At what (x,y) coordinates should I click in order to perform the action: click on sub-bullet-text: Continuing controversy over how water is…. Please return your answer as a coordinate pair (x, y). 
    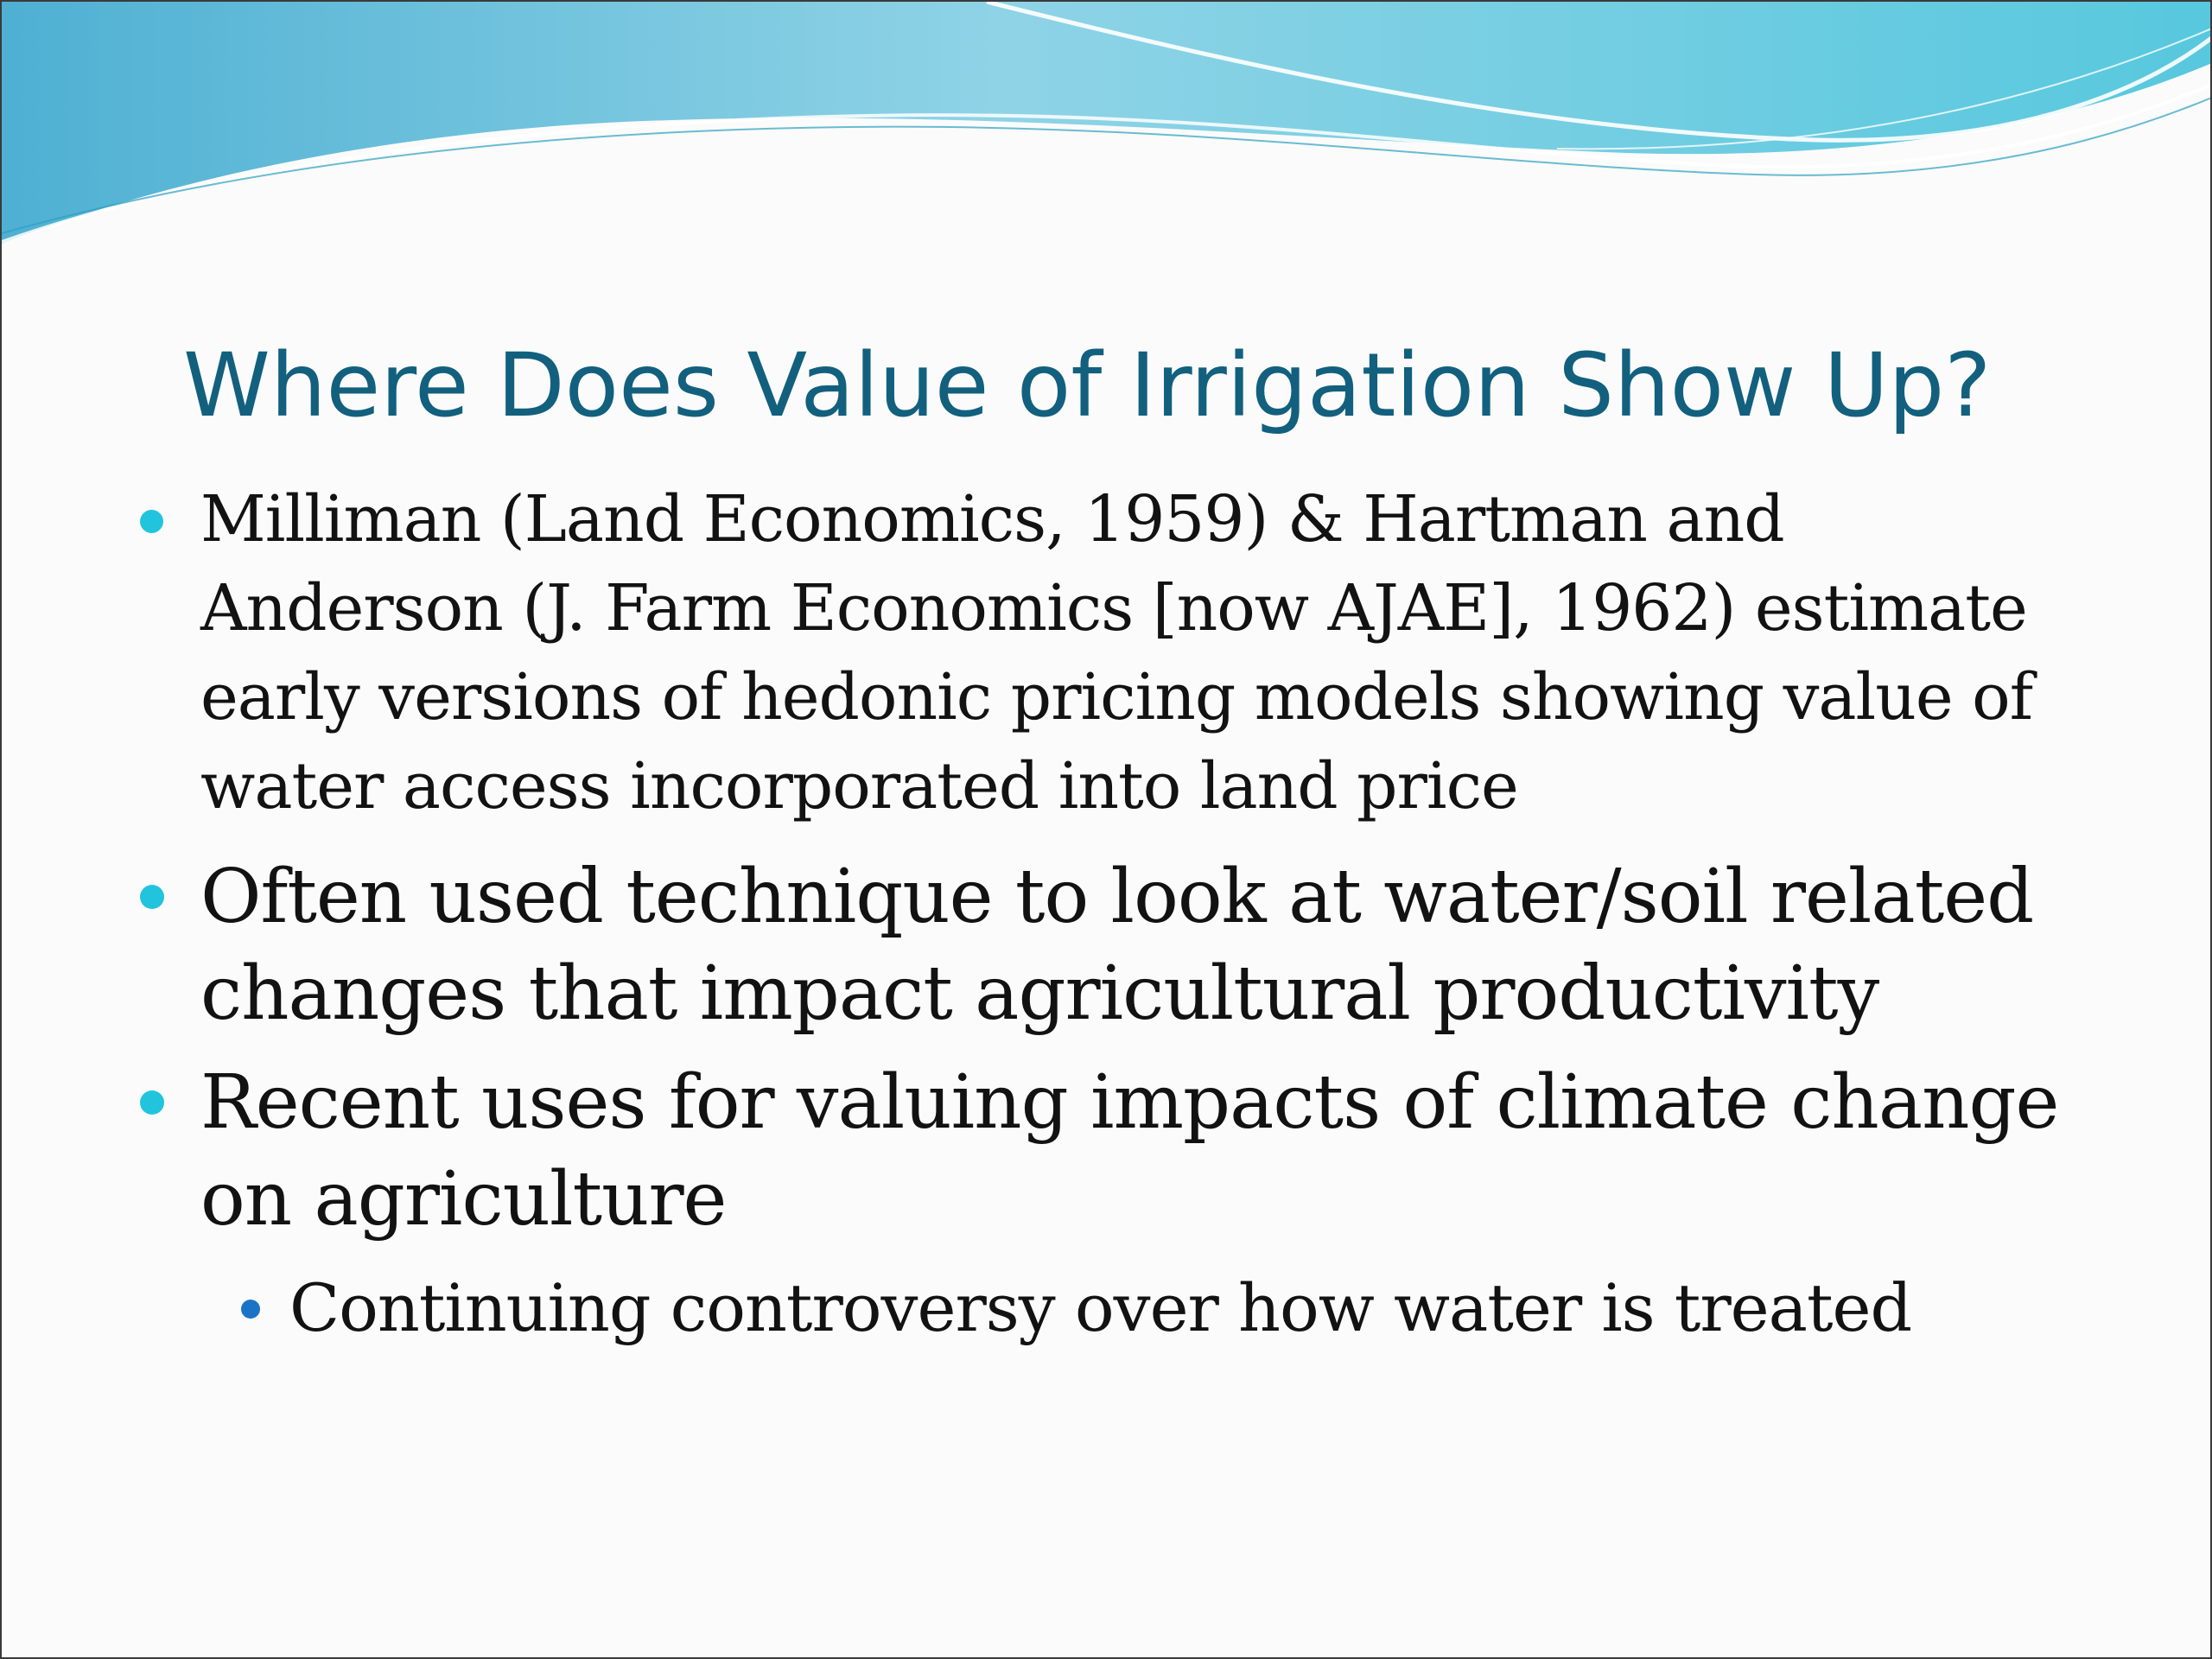
    Looking at the image, I should click on (1100, 1307).